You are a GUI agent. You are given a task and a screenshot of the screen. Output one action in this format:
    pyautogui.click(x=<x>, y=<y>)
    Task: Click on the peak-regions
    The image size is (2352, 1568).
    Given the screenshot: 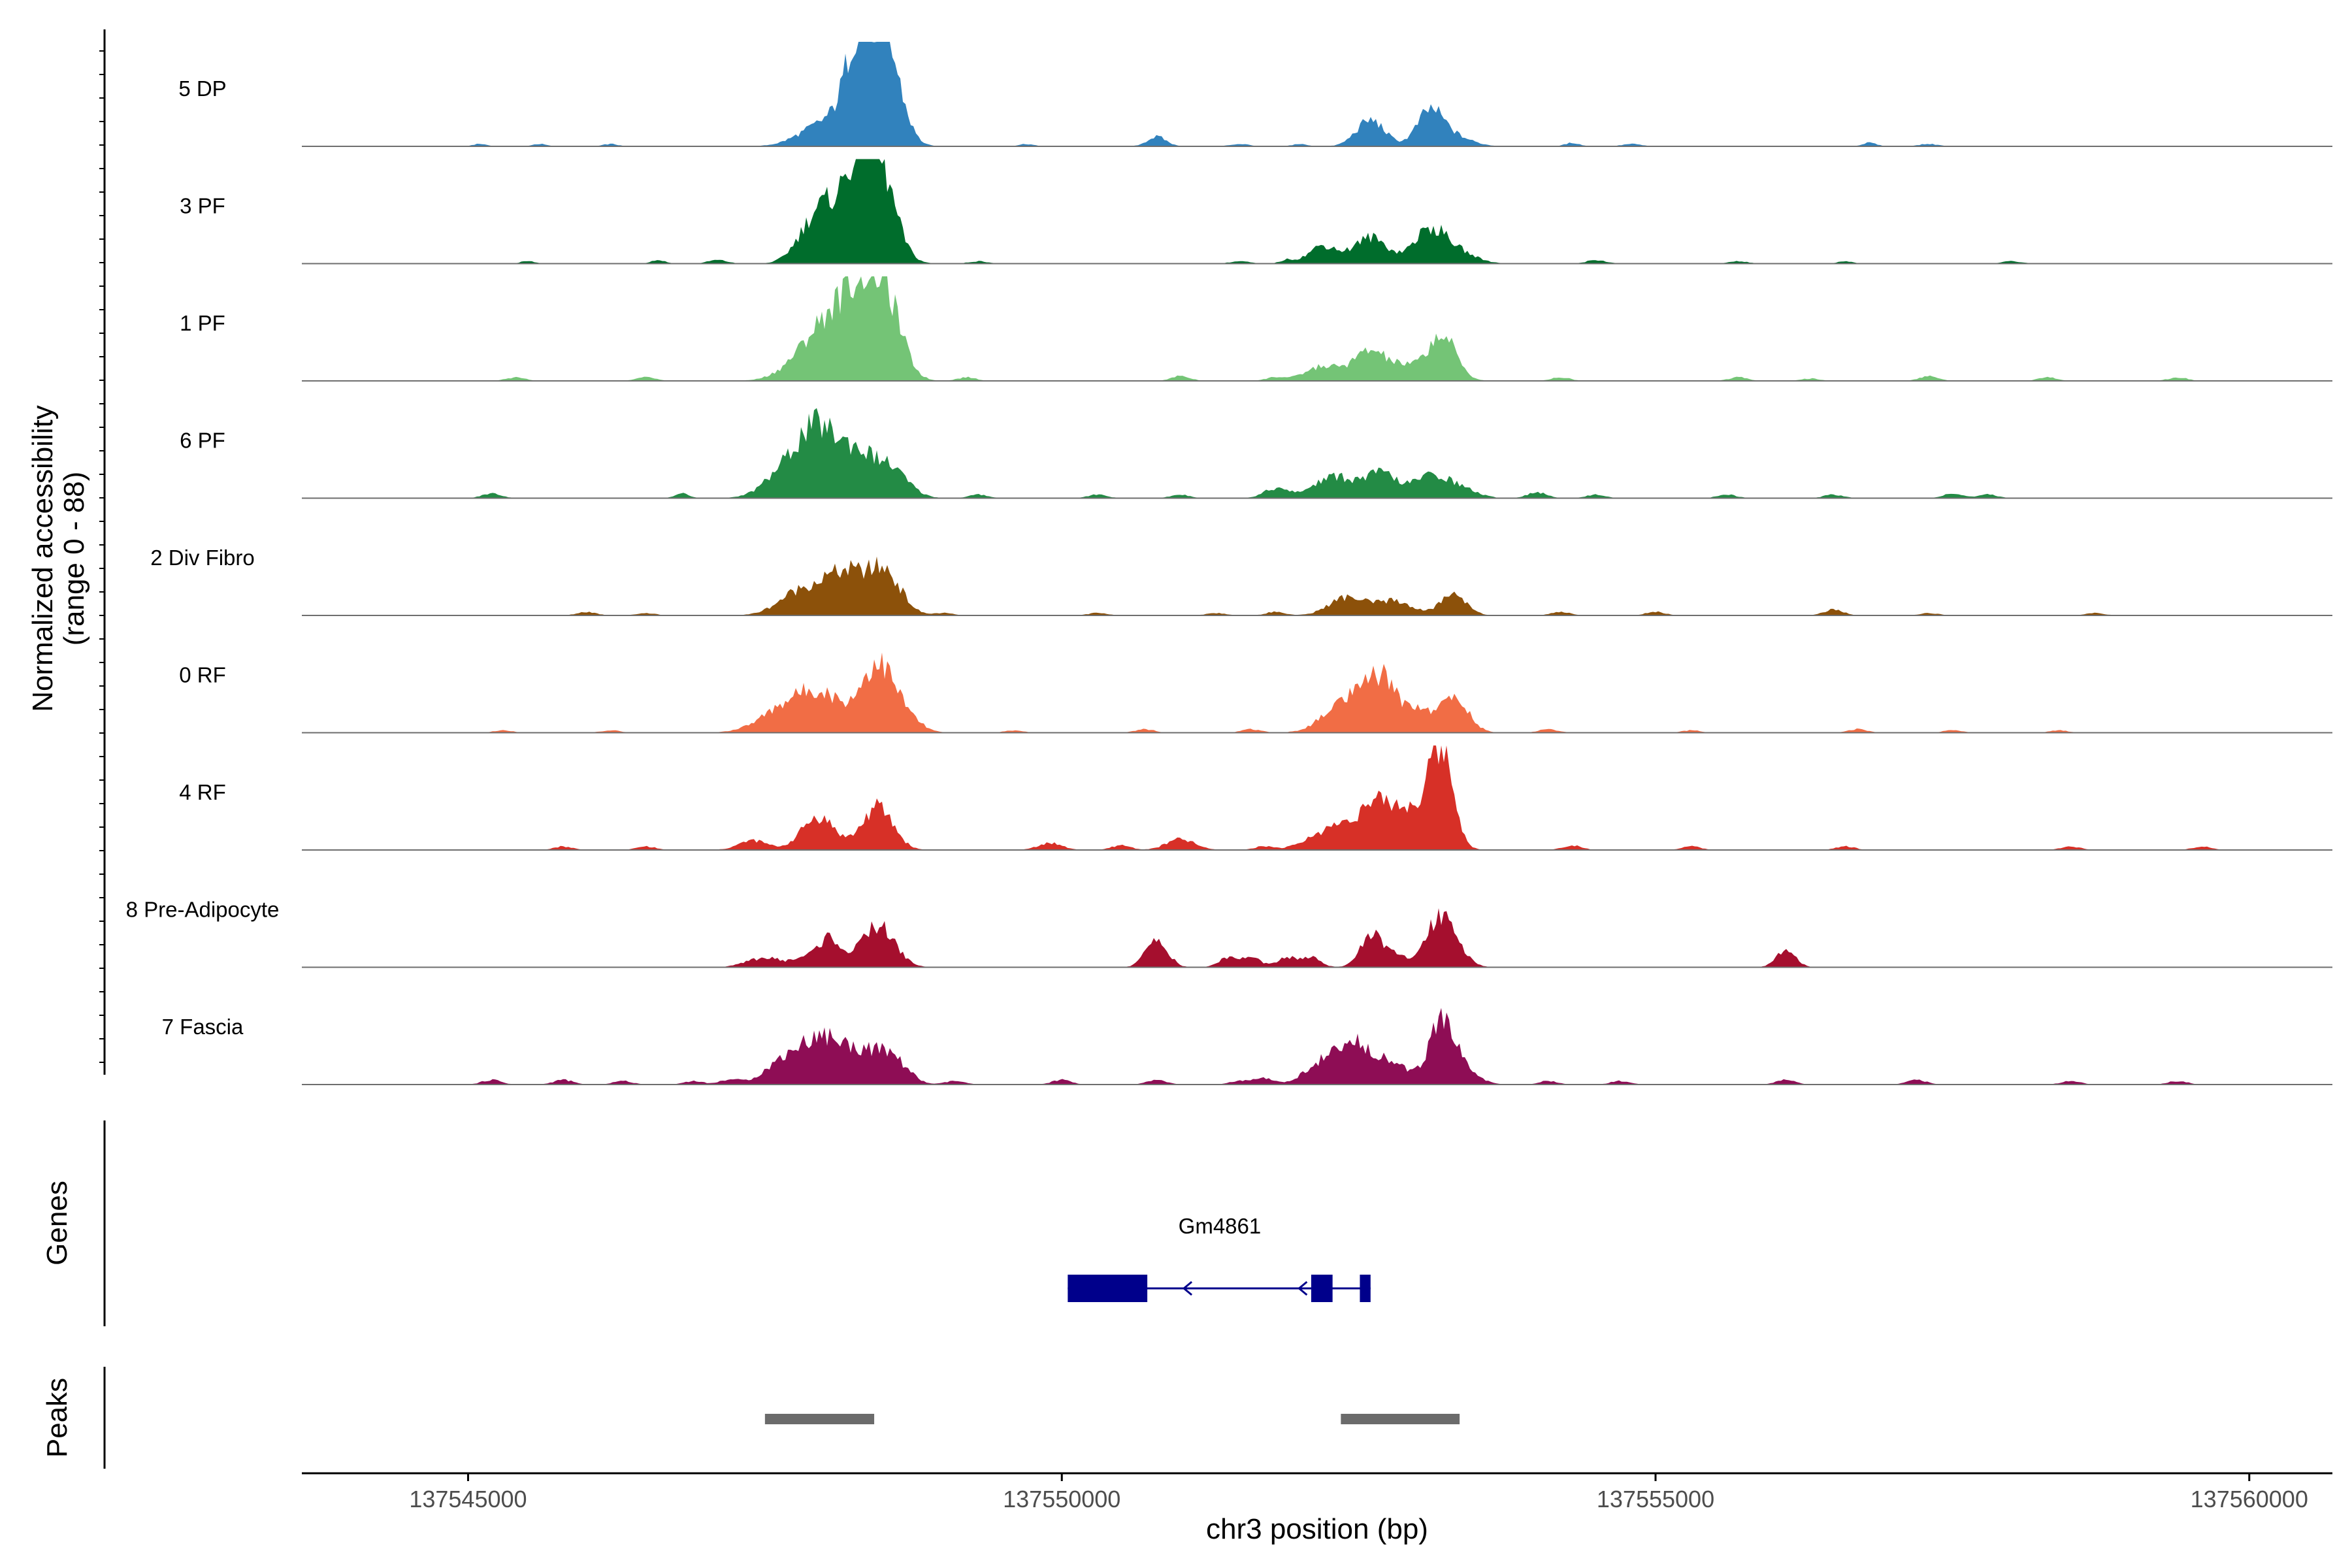 What is the action you would take?
    pyautogui.click(x=1112, y=1419)
    